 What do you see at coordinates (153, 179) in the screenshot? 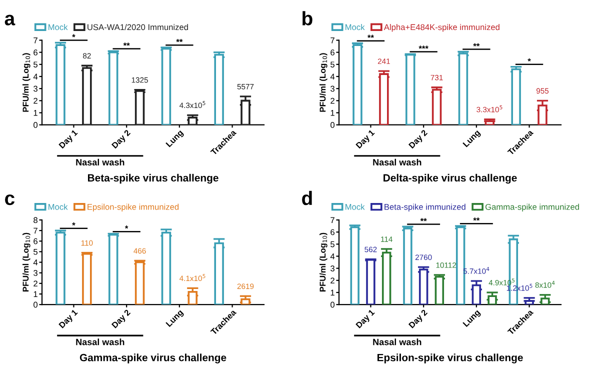
I see `x-axis-title: Beta-spike virus challenge` at bounding box center [153, 179].